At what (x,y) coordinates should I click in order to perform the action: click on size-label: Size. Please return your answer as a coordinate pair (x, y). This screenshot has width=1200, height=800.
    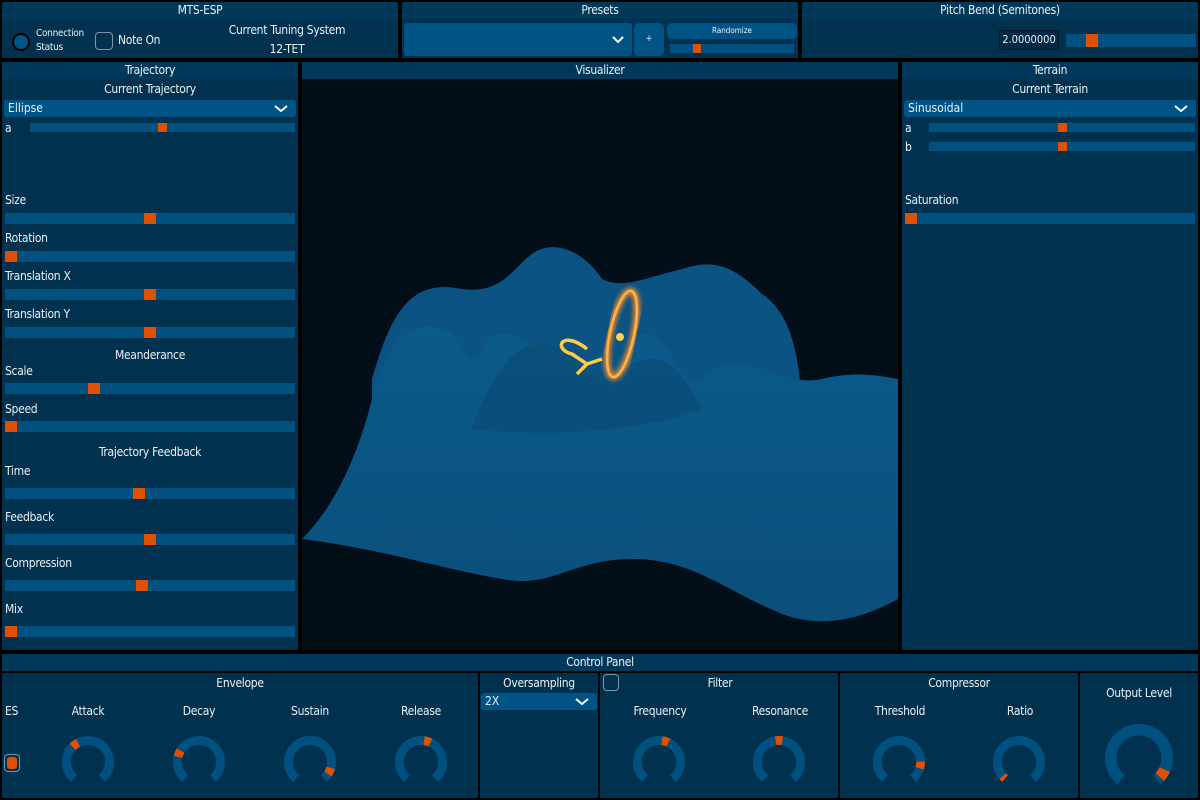
    Looking at the image, I should click on (15, 200).